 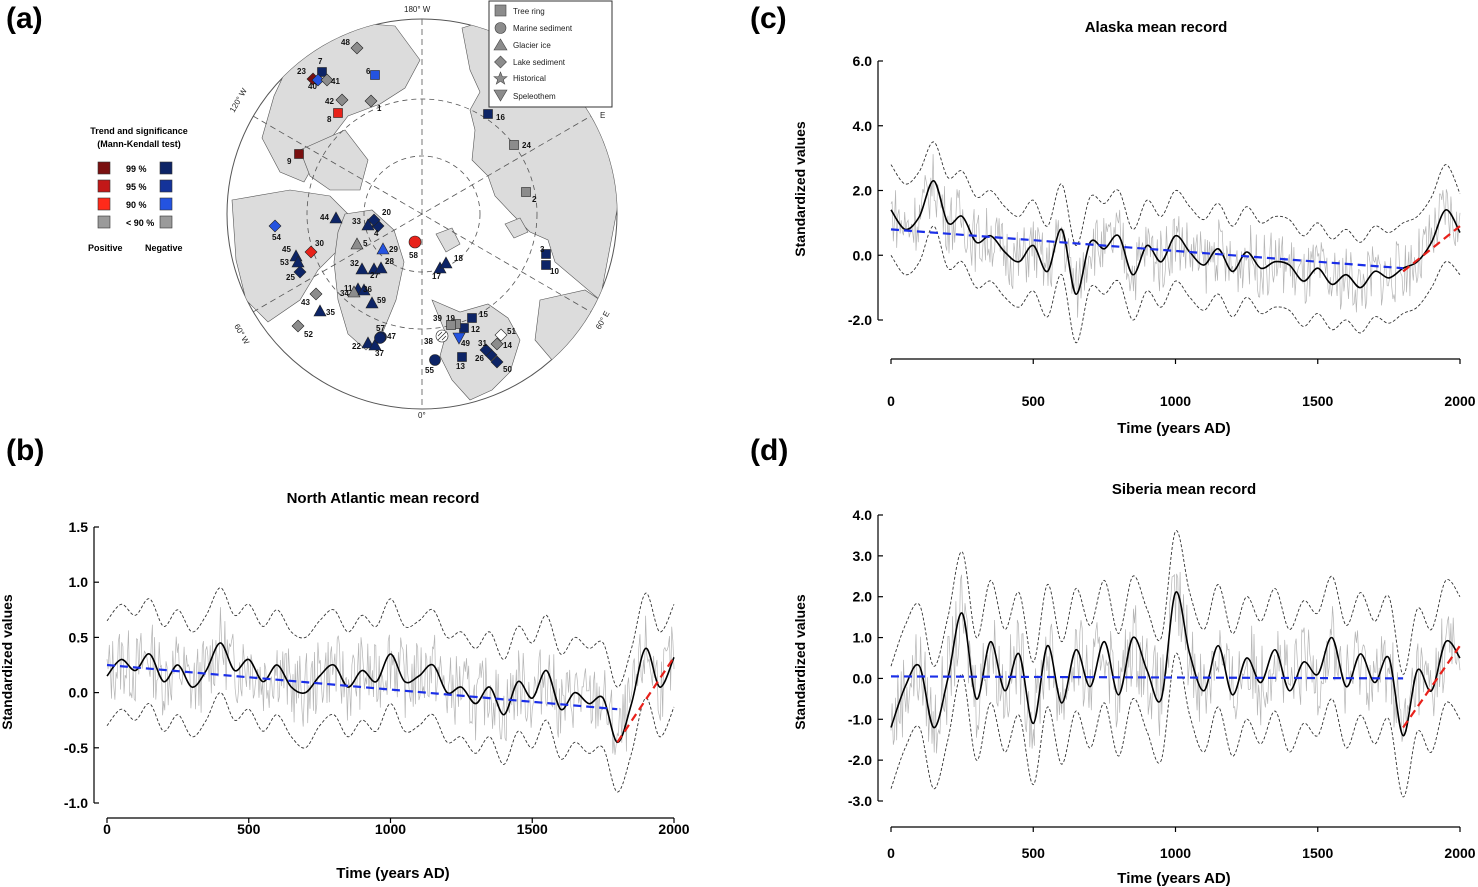 I want to click on site-label-53: 53, so click(x=284, y=262).